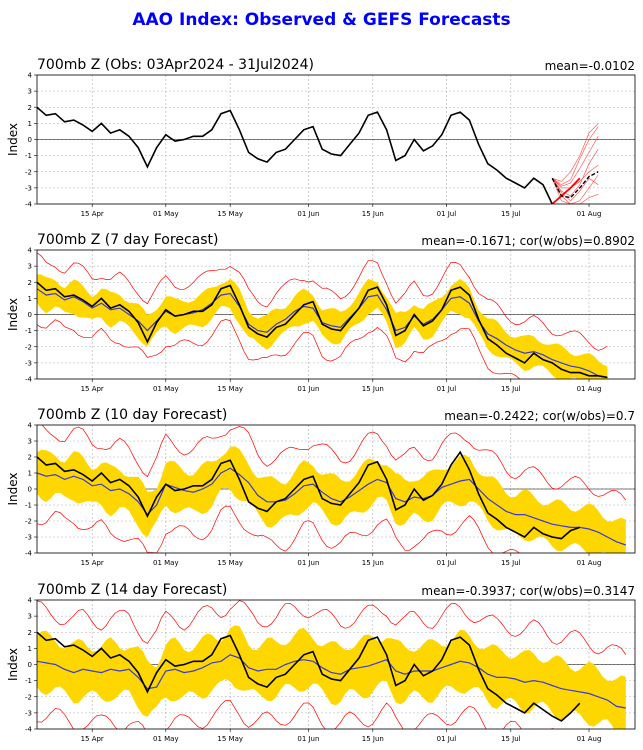 The height and width of the screenshot is (750, 643). I want to click on plot-area, so click(336, 155).